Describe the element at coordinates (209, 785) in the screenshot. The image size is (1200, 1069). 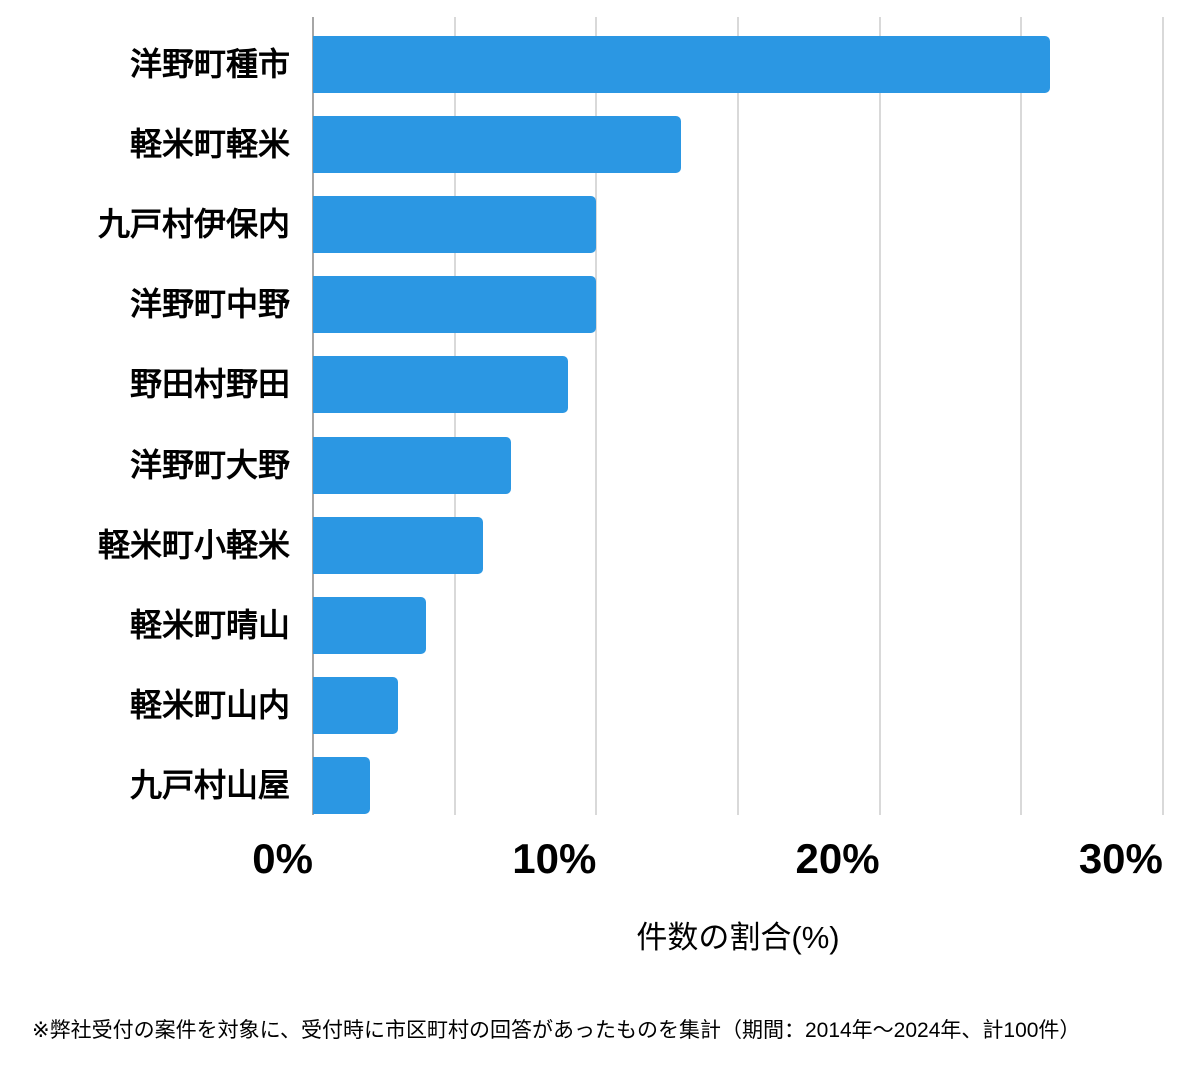
I see `category-label: 九戸村山屋` at that location.